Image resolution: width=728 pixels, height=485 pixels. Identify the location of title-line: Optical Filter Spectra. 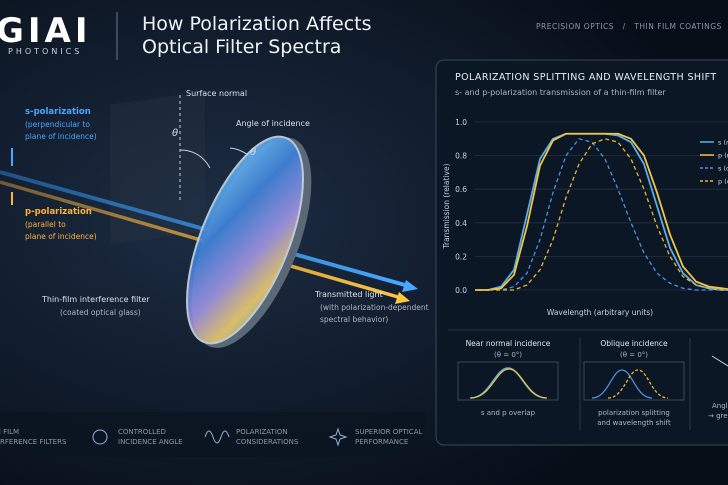
(241, 47).